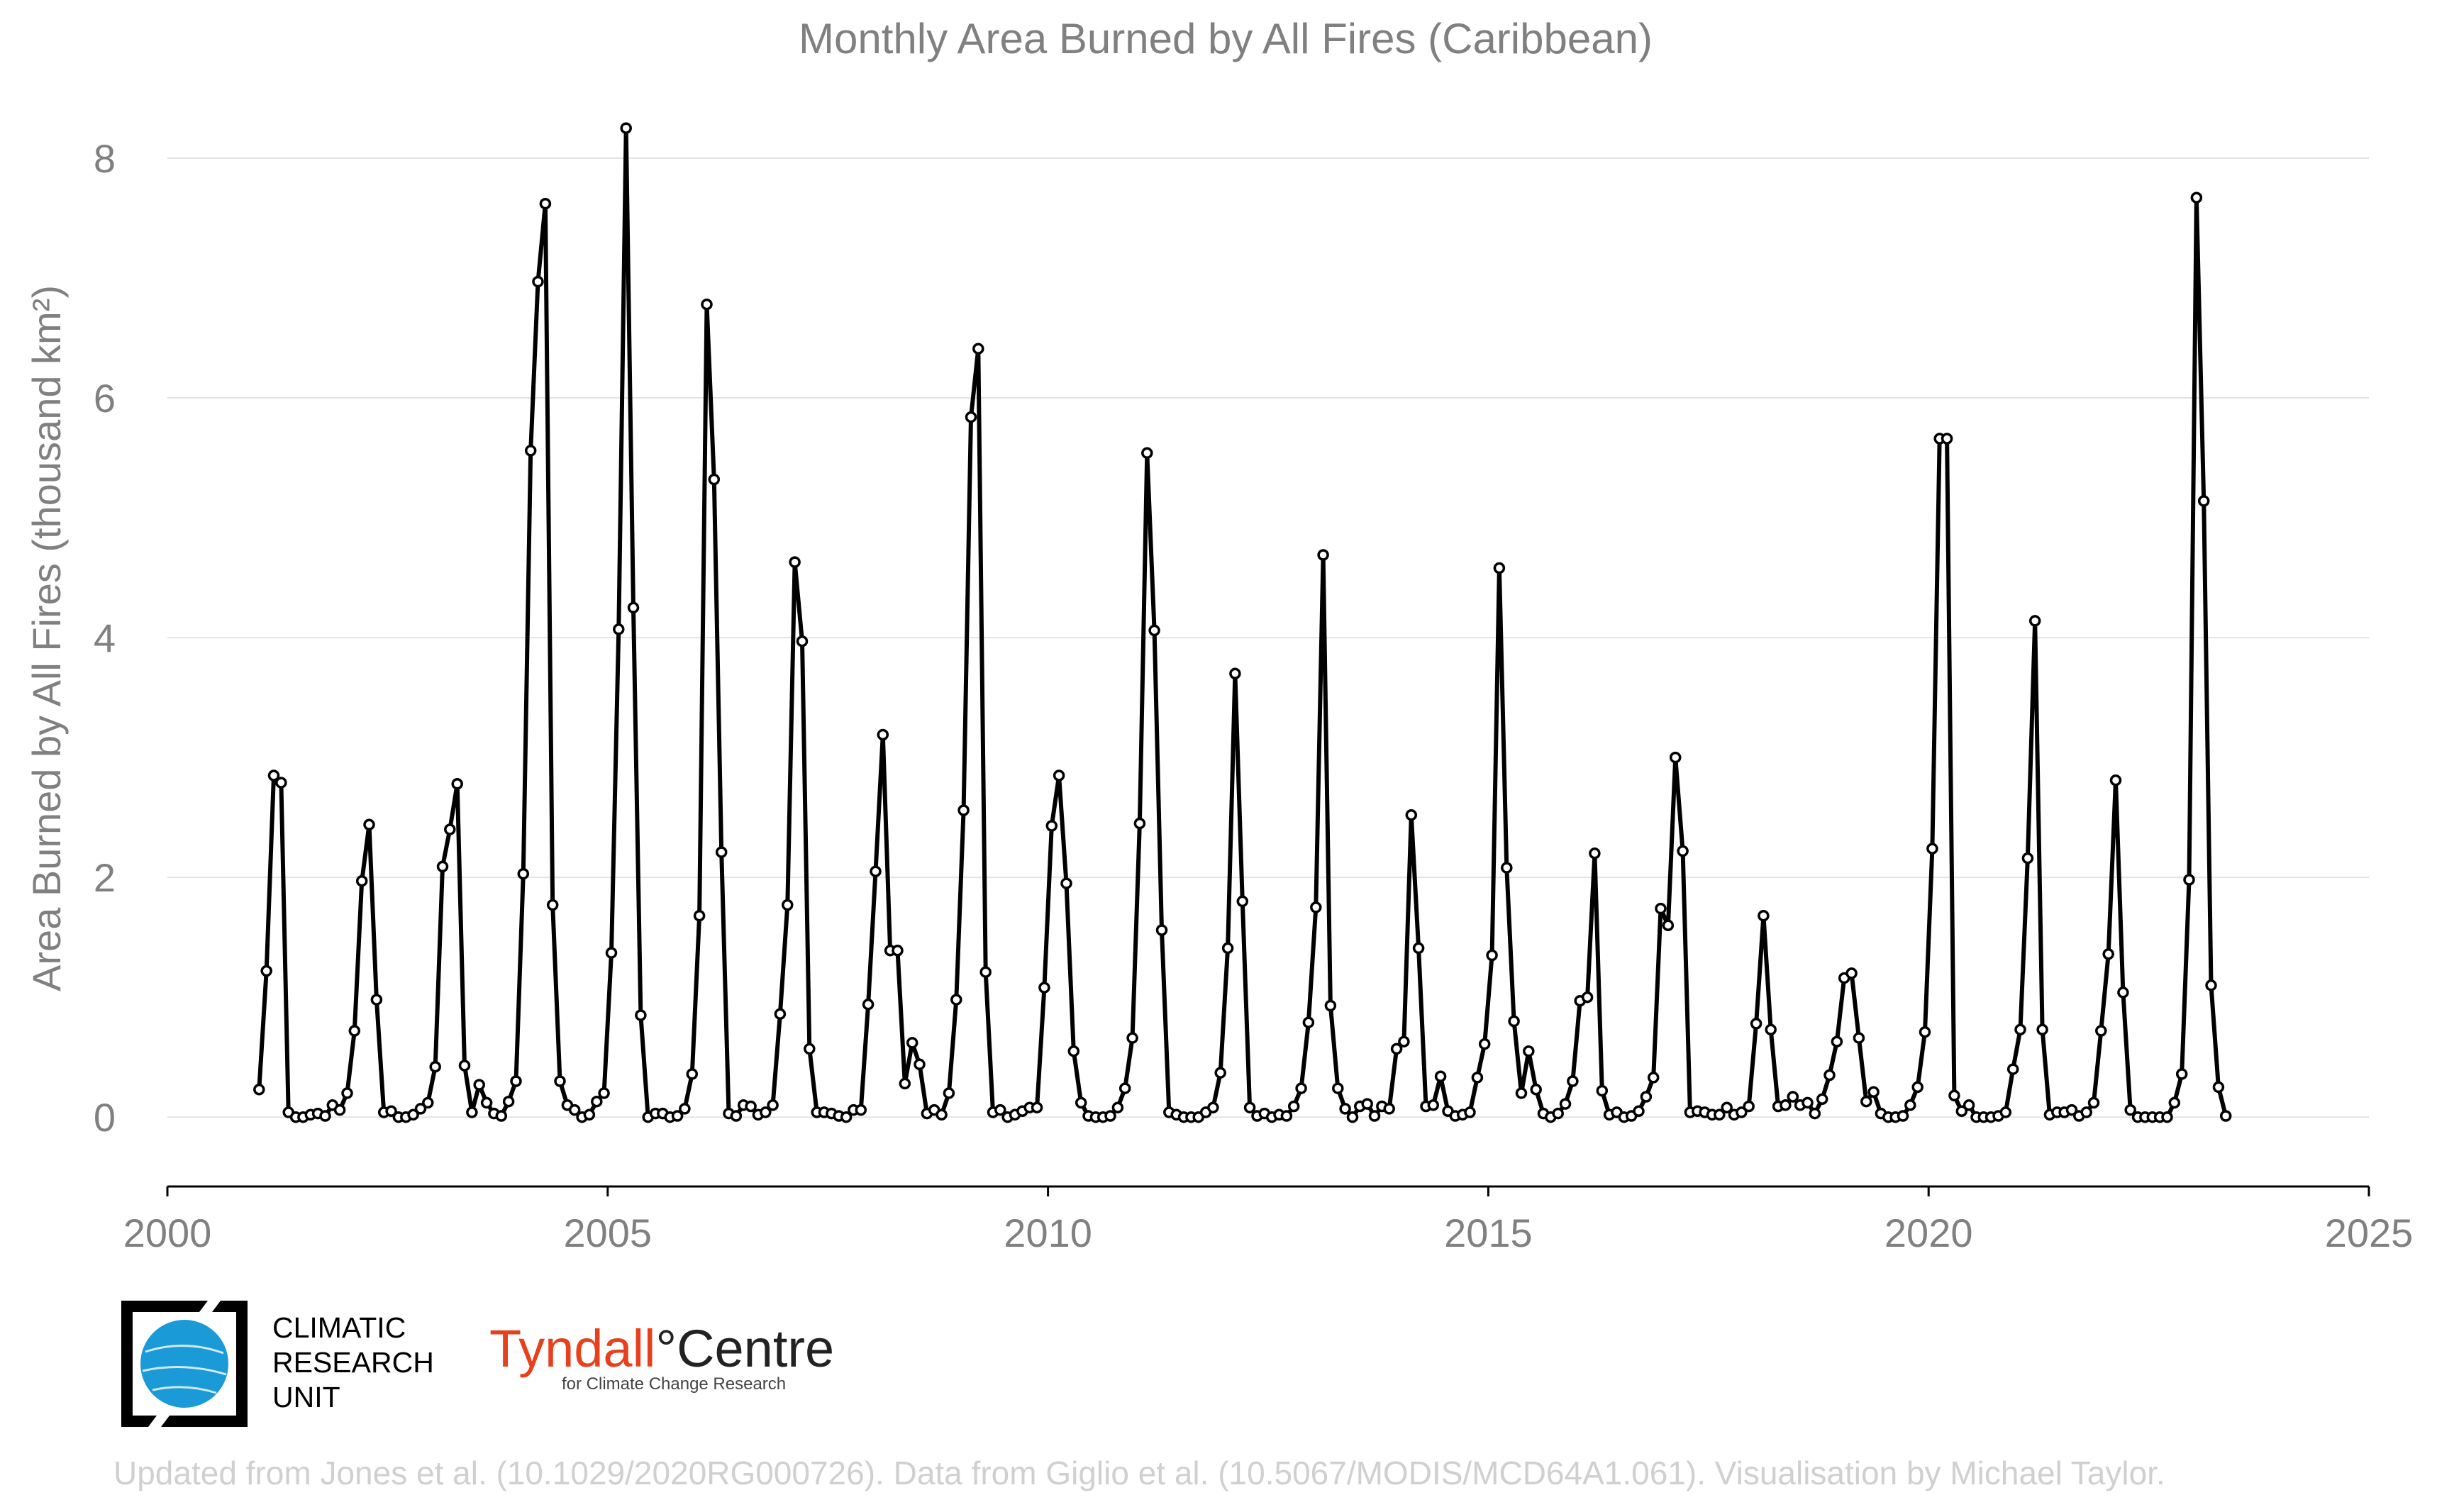  What do you see at coordinates (184, 1363) in the screenshot?
I see `cru-logo` at bounding box center [184, 1363].